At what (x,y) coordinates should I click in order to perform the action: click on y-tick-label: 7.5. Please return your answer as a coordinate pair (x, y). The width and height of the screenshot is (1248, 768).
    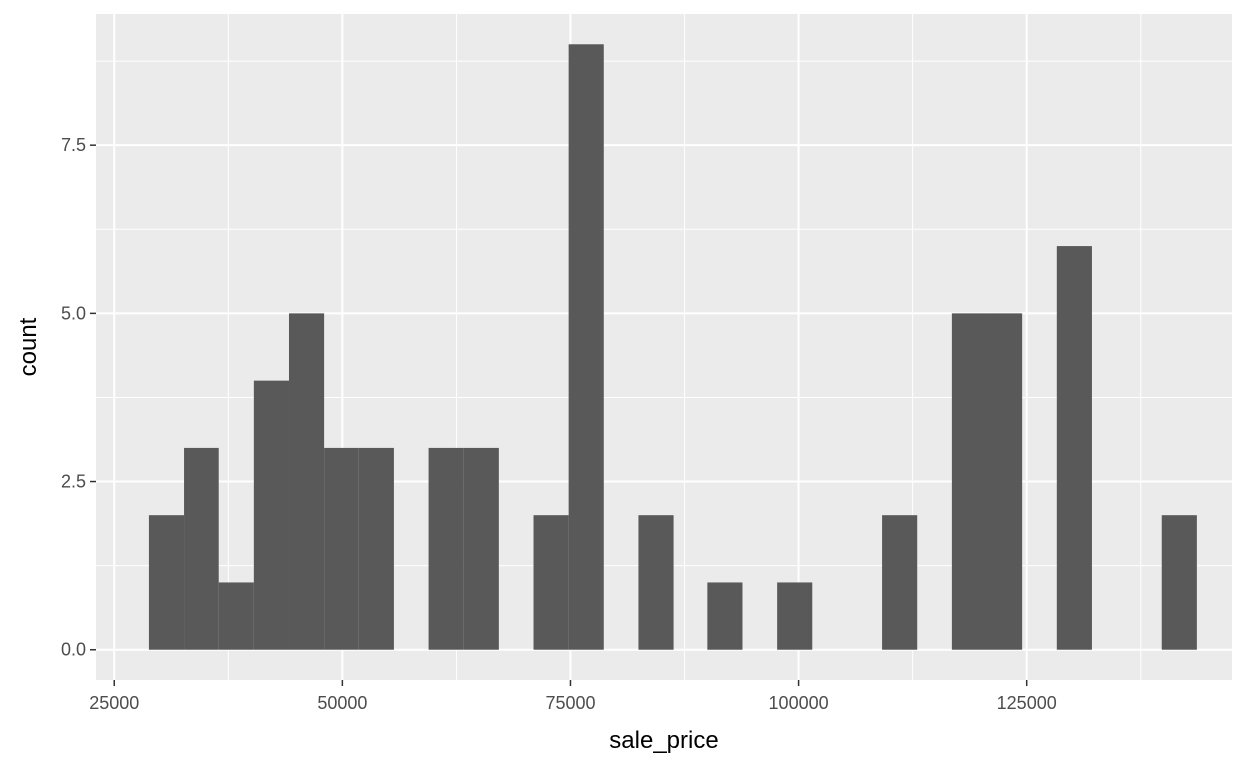
    Looking at the image, I should click on (73, 145).